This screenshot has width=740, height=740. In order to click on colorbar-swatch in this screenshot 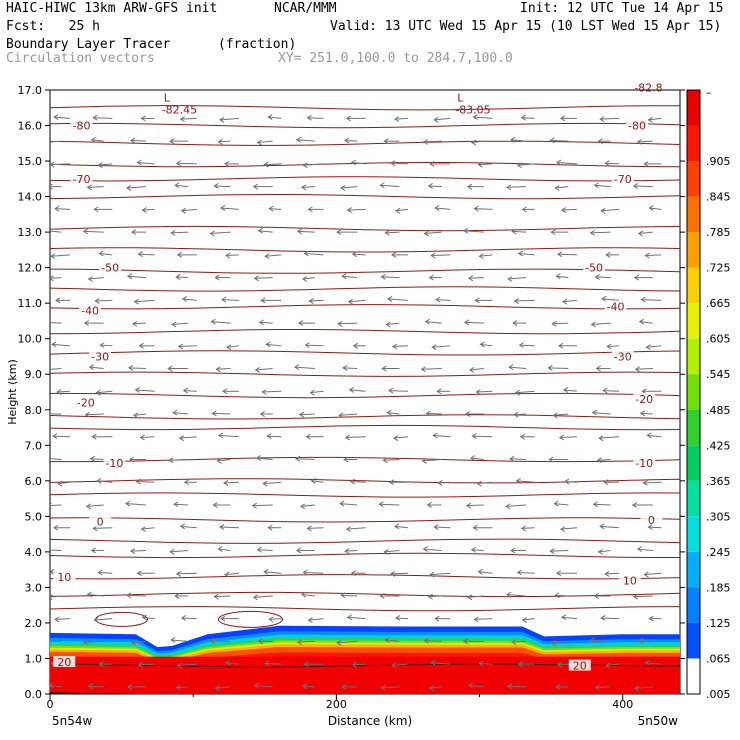, I will do `click(693, 534)`.